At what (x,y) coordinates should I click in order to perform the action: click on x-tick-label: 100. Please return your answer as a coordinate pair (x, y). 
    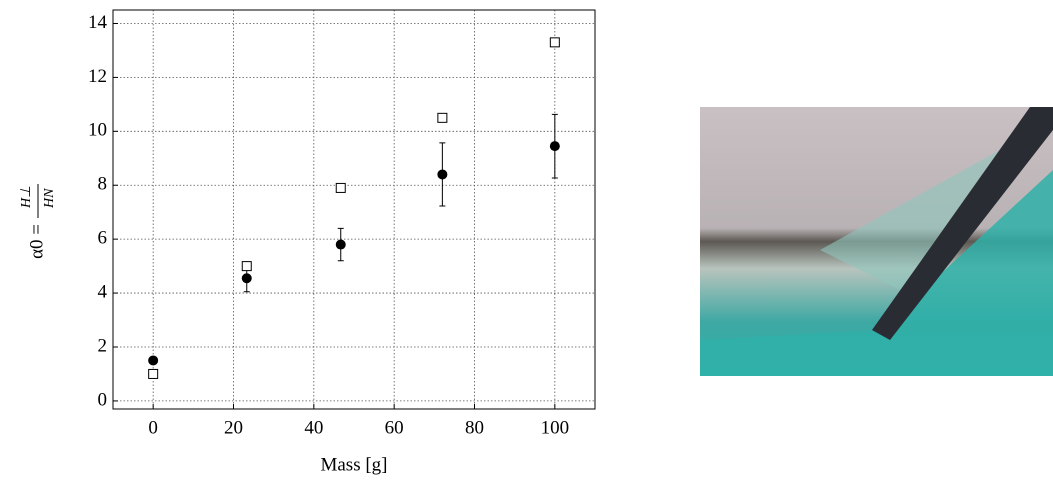
    Looking at the image, I should click on (555, 427).